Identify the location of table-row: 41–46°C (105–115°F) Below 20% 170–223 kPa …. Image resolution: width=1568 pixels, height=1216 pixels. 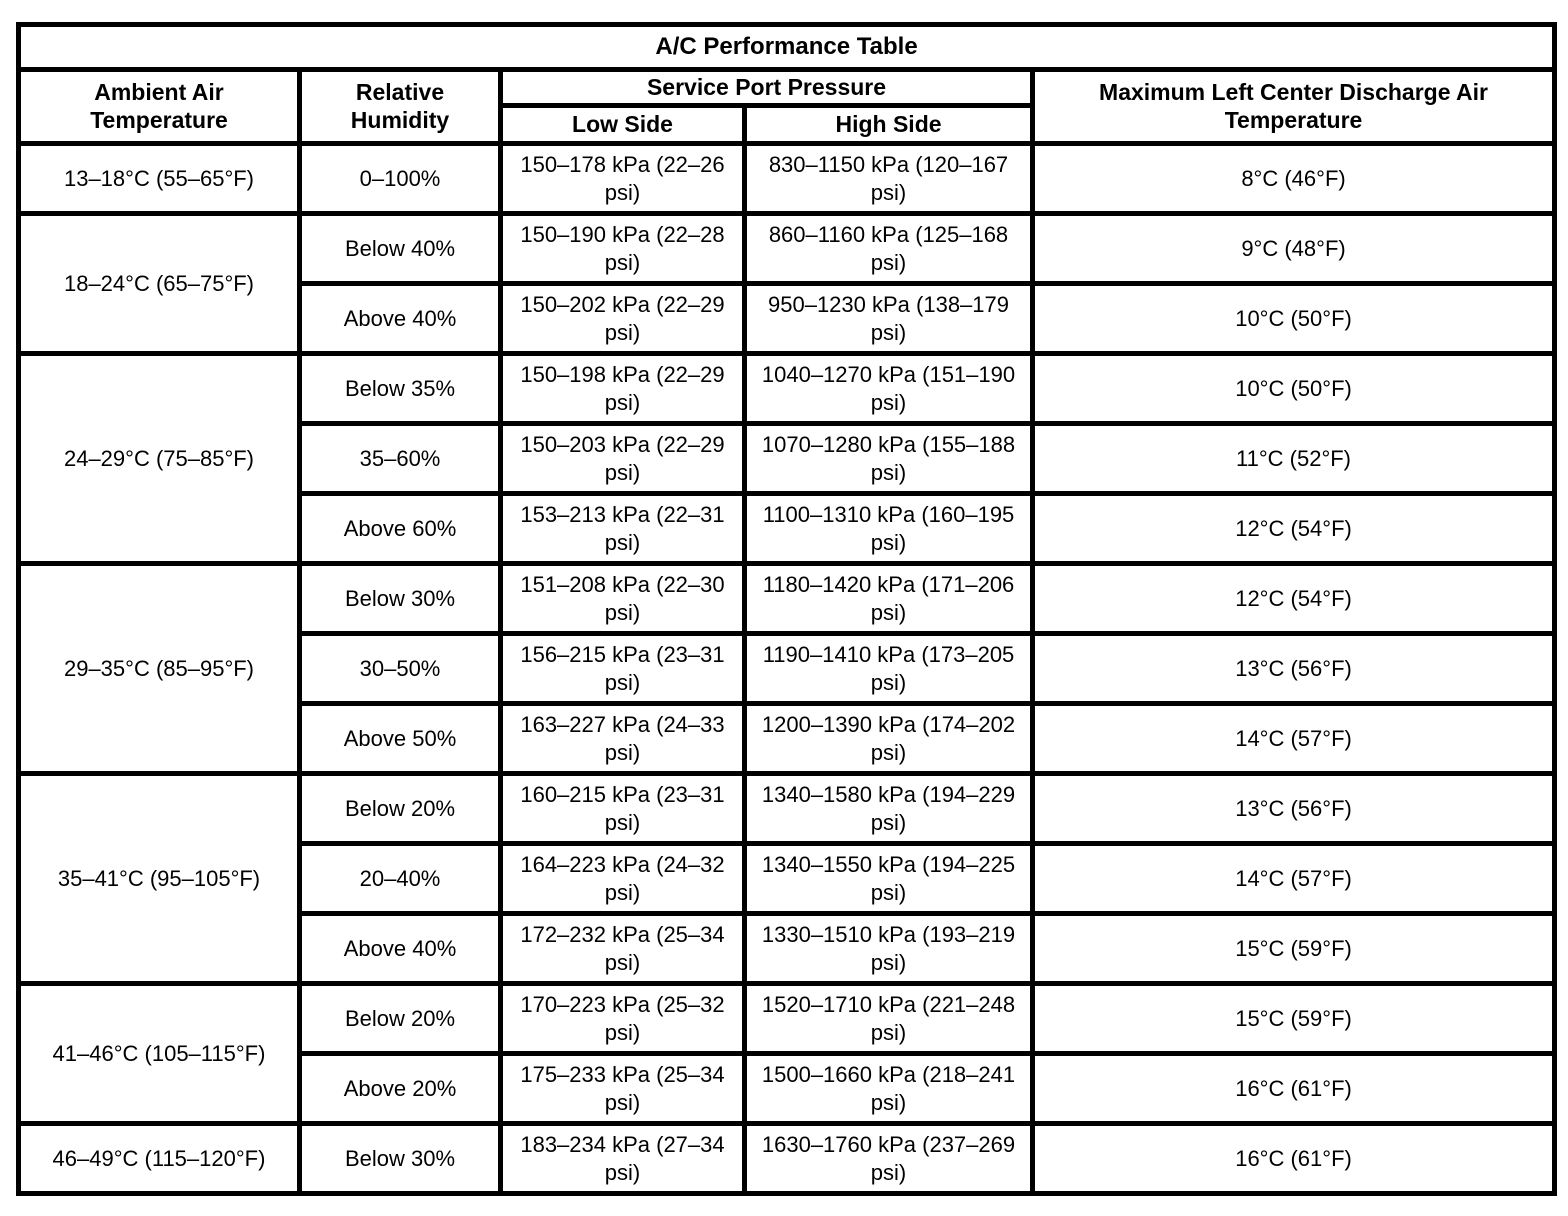
(787, 1054).